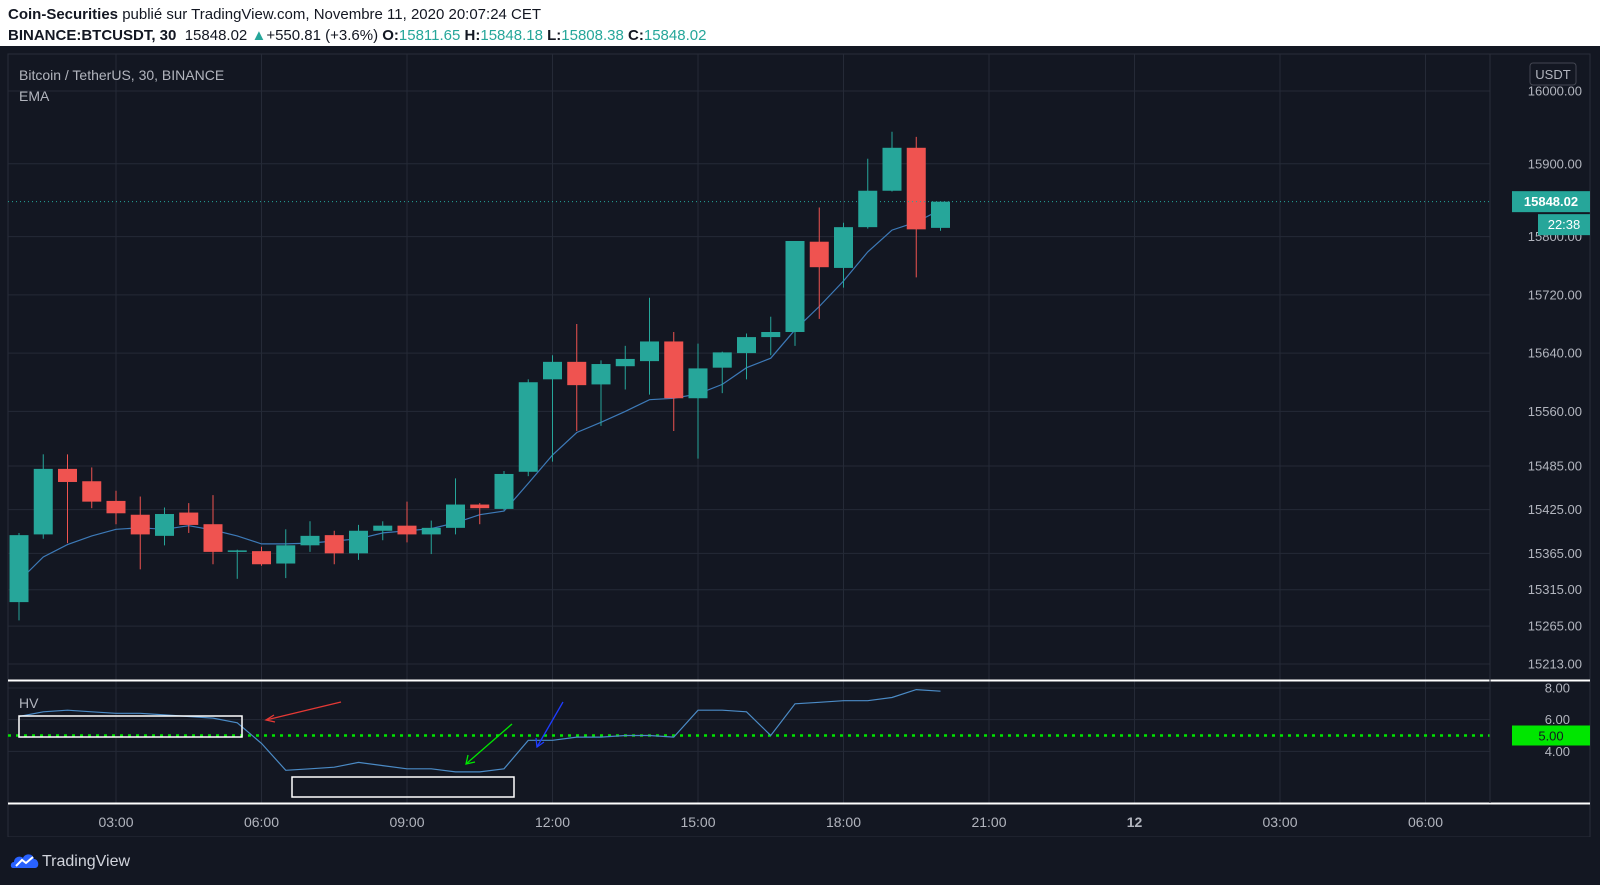 This screenshot has width=1600, height=885. Describe the element at coordinates (800, 861) in the screenshot. I see `footer` at that location.